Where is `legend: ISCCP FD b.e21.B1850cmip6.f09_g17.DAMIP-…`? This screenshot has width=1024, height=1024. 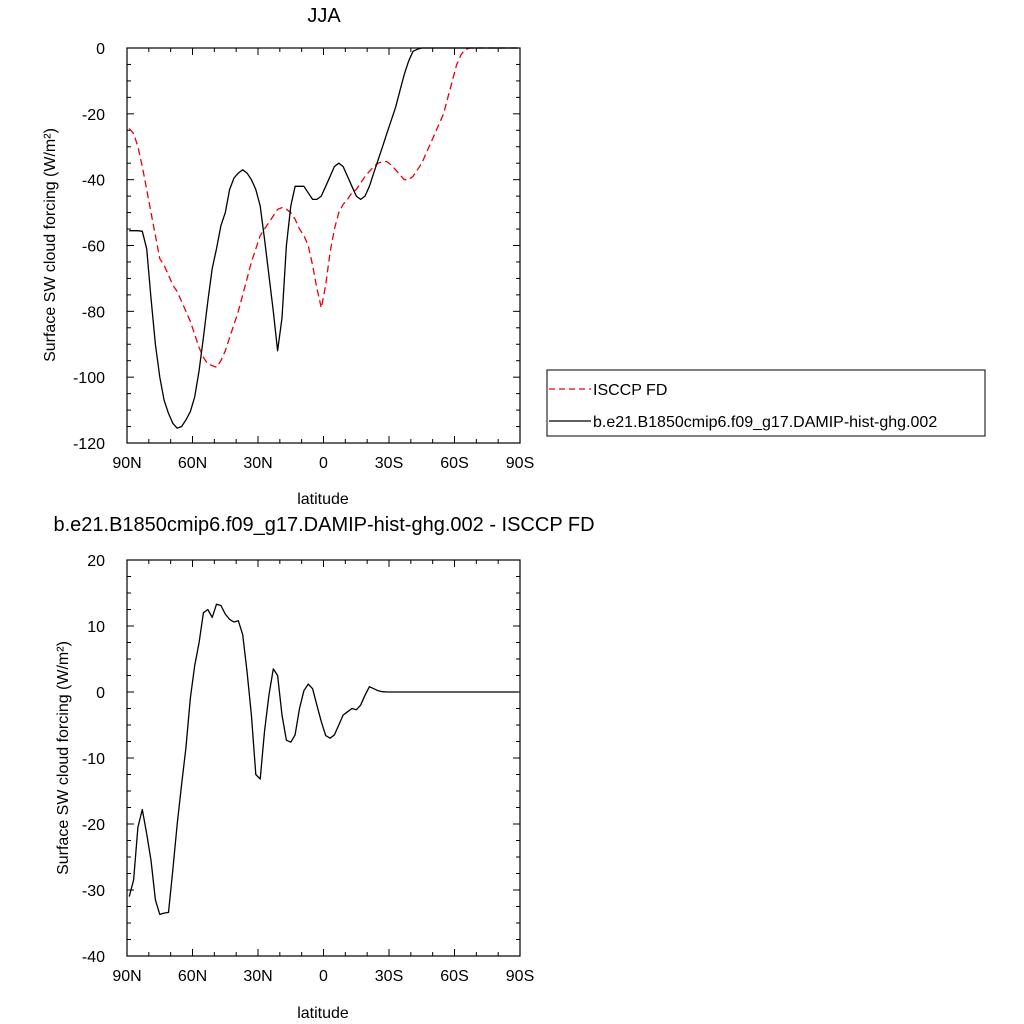
legend: ISCCP FD b.e21.B1850cmip6.f09_g17.DAMIP-… is located at coordinates (766, 403).